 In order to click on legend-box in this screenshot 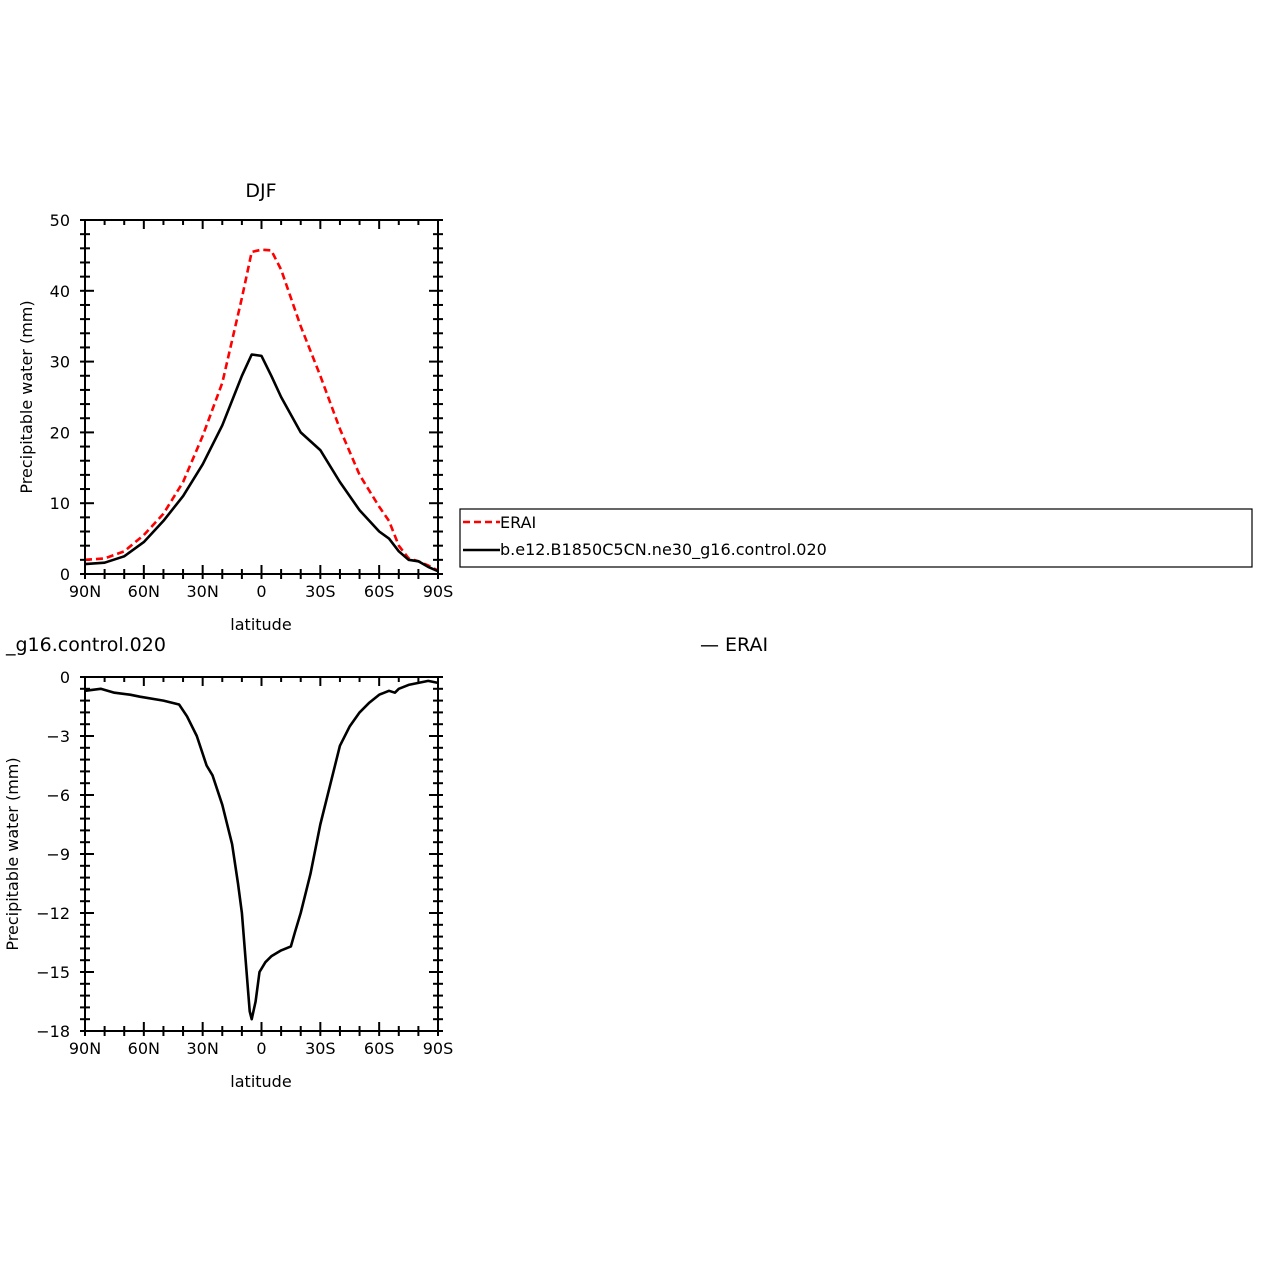, I will do `click(856, 538)`.